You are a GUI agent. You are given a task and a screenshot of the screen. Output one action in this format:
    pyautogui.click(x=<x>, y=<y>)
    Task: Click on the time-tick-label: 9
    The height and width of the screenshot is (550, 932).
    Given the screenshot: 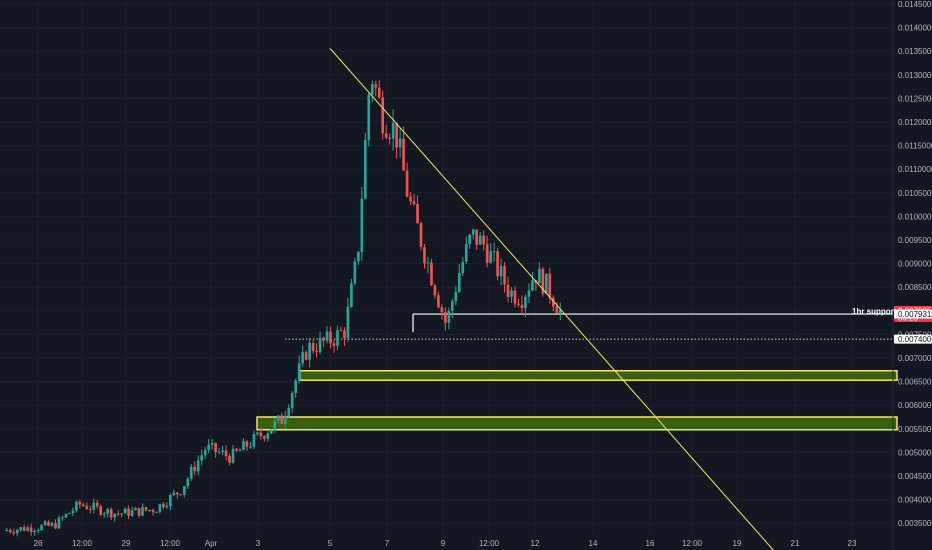 What is the action you would take?
    pyautogui.click(x=443, y=543)
    